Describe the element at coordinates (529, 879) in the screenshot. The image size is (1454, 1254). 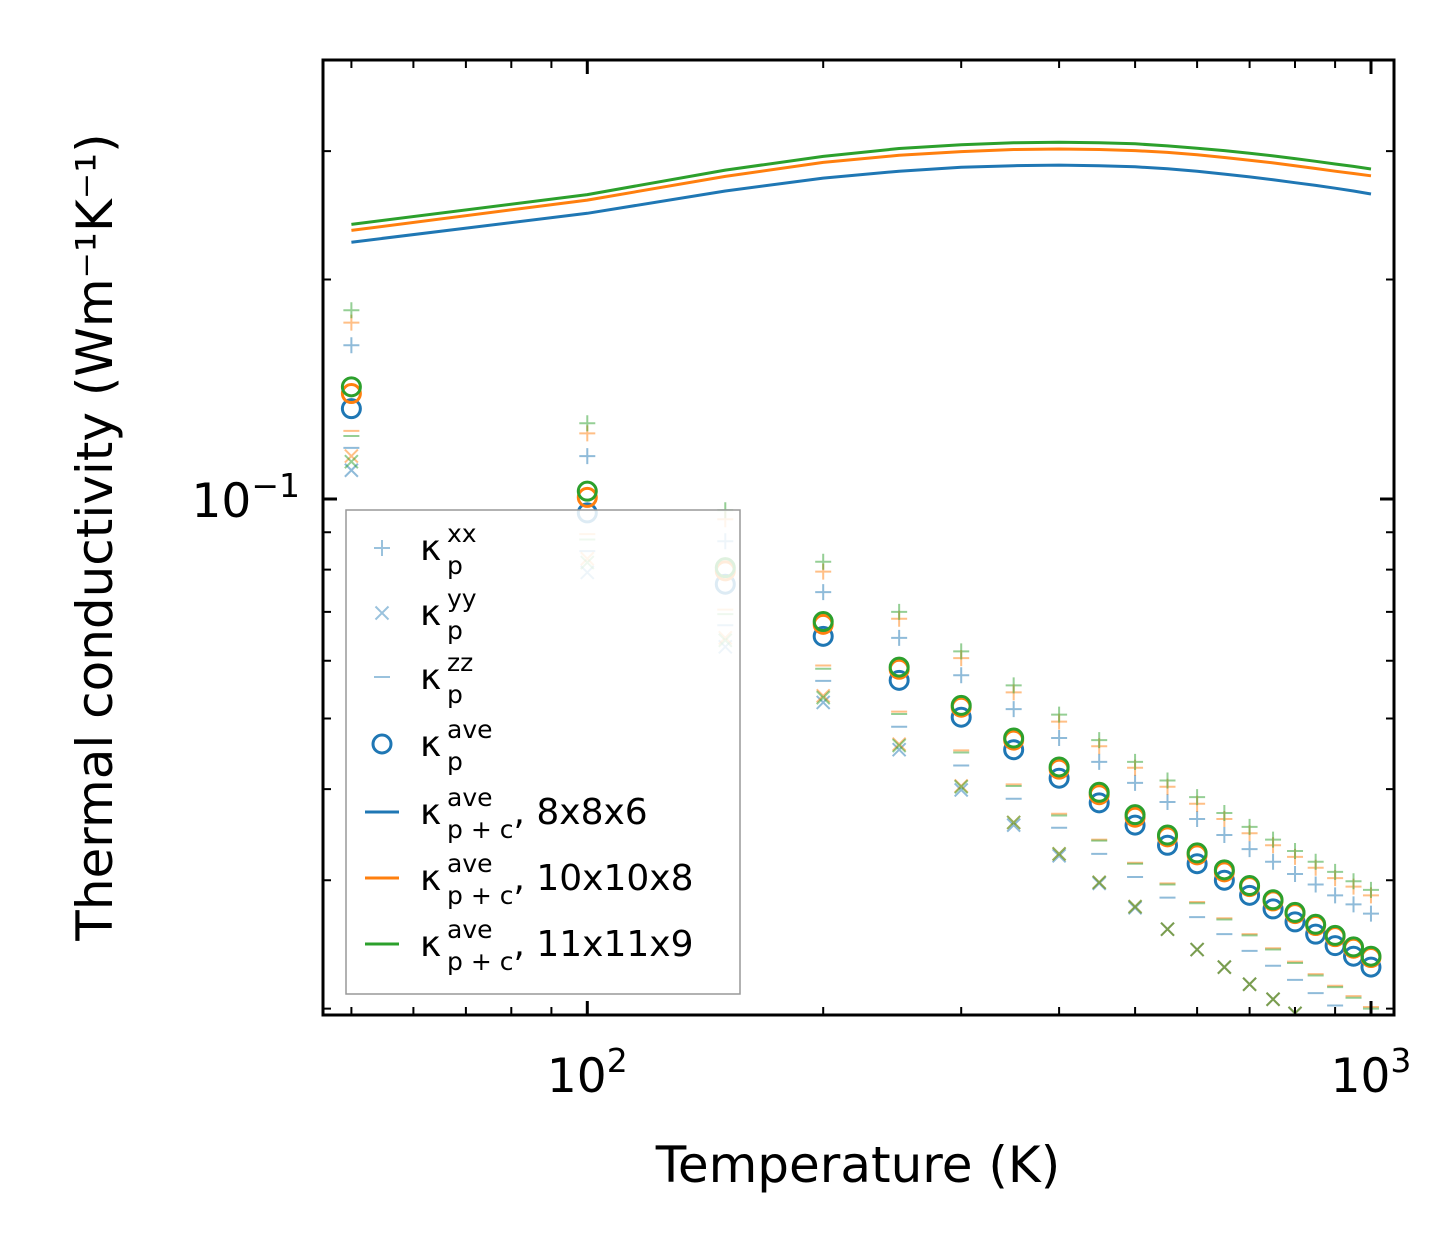
I see `legend-item-line2: κ ave p + c, 10x10x8` at that location.